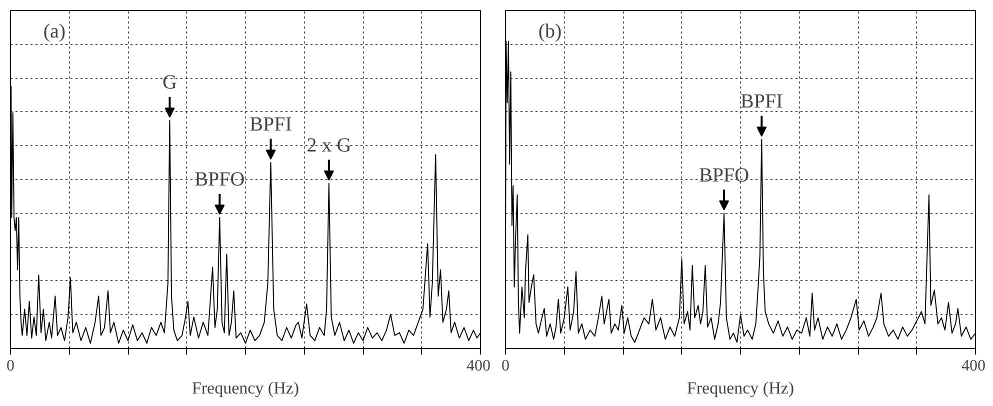  I want to click on annotation: (b), so click(550, 31).